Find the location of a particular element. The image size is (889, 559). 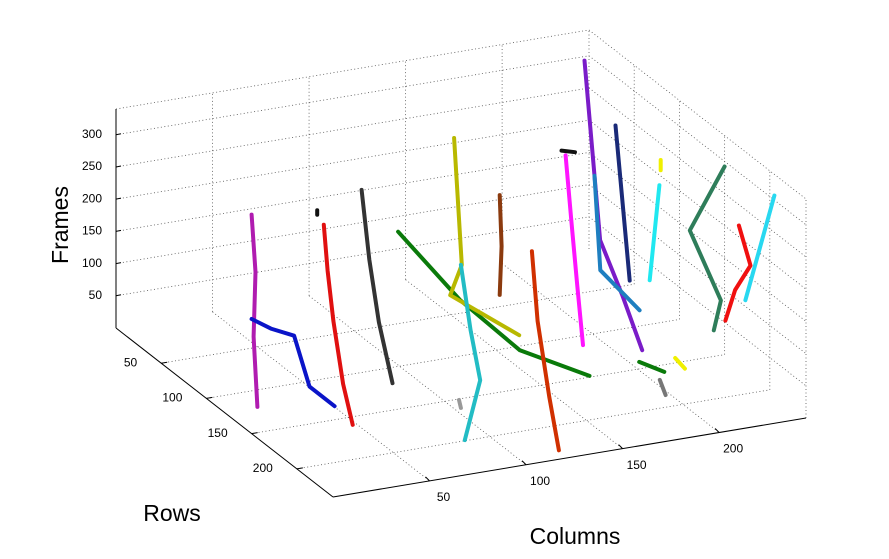

z-tick-label: 50 is located at coordinates (96, 295).